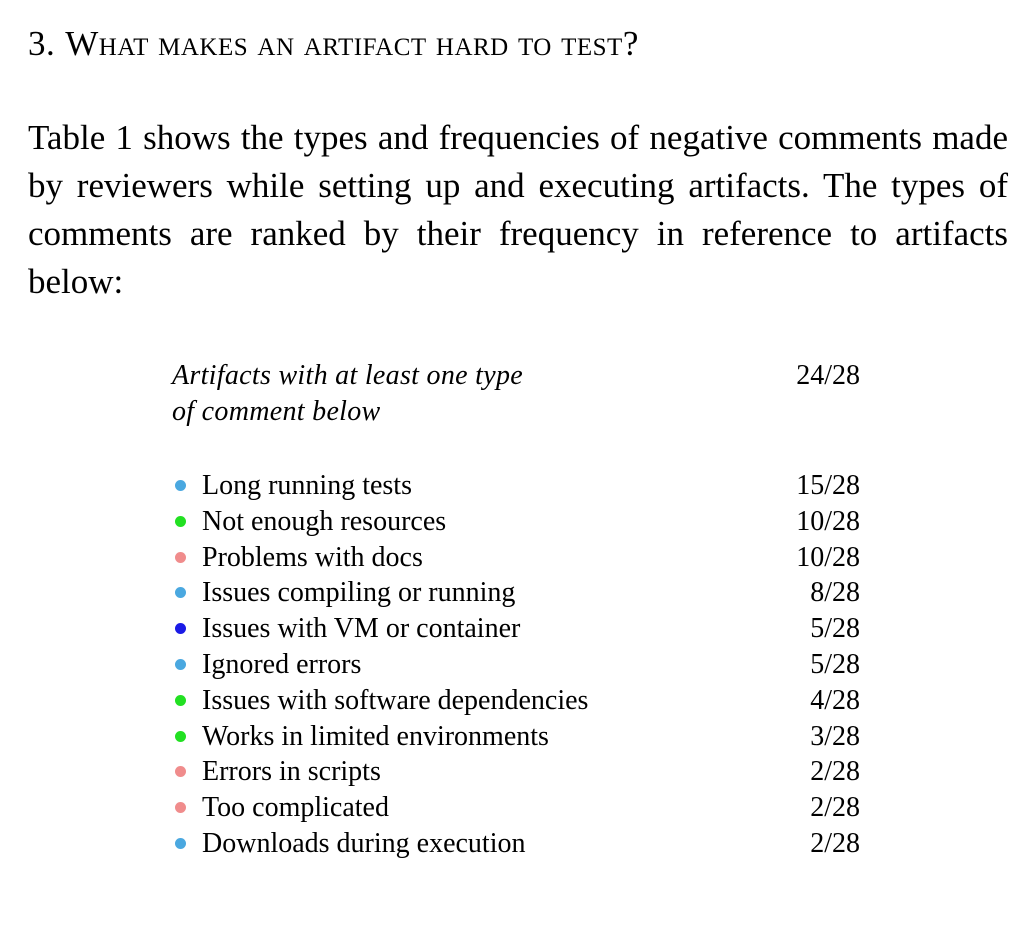 The height and width of the screenshot is (928, 1036). Describe the element at coordinates (517, 772) in the screenshot. I see `table-row: Errors in scripts 2/28` at that location.